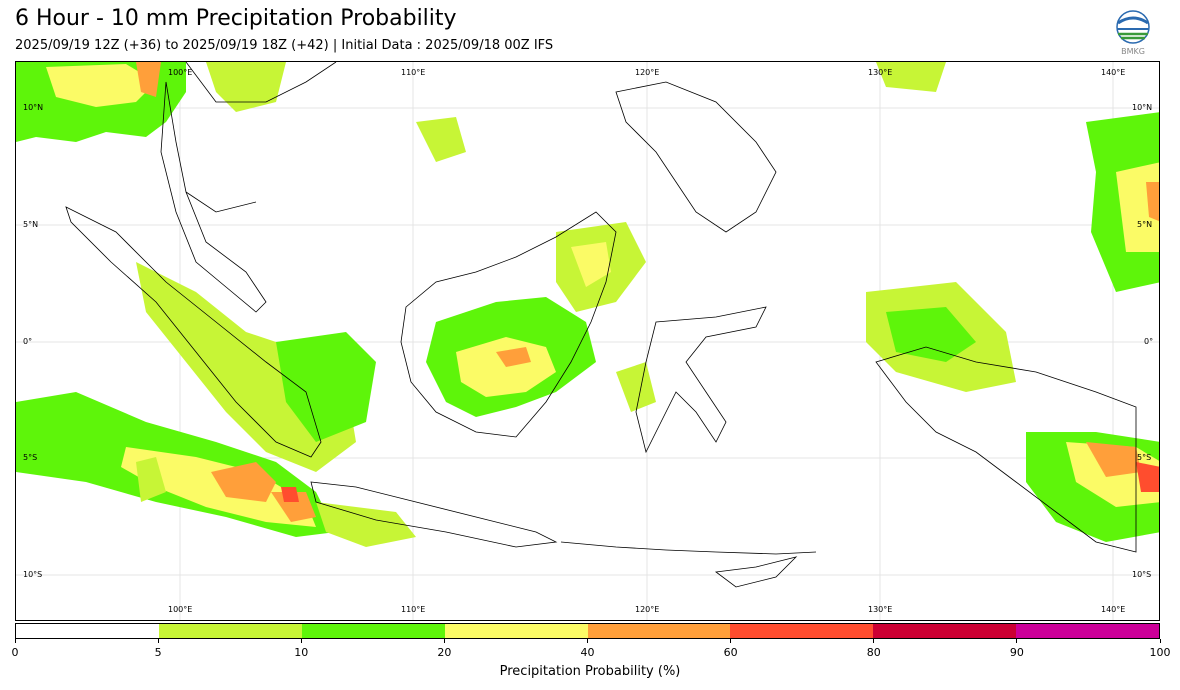 The height and width of the screenshot is (690, 1180). Describe the element at coordinates (590, 671) in the screenshot. I see `colorbar-label: Precipitation Probability (%)` at that location.